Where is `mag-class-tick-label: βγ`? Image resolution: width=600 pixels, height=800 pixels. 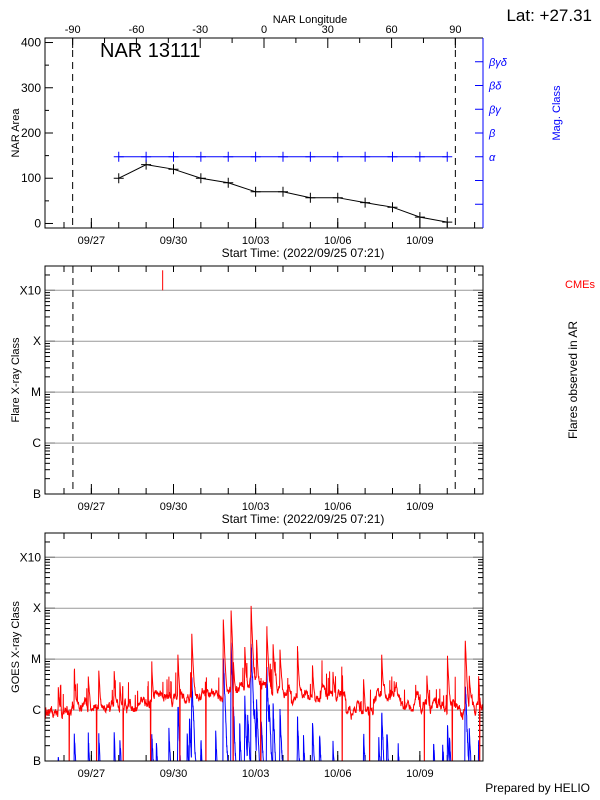
mag-class-tick-label: βγ is located at coordinates (495, 110).